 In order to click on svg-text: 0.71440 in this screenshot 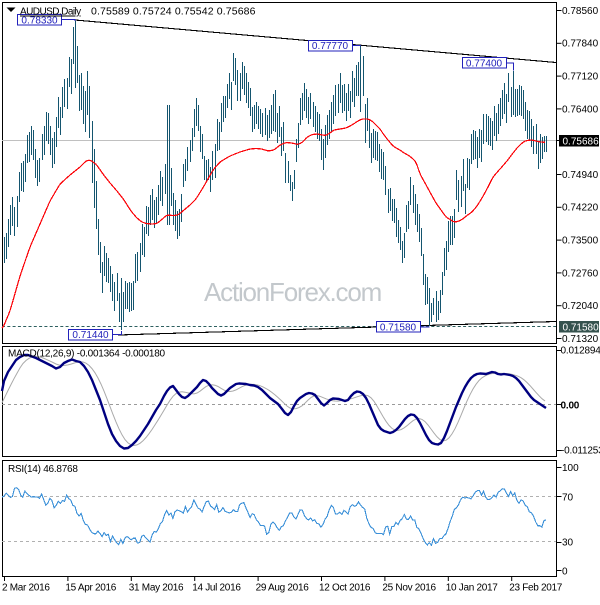, I will do `click(90, 335)`.